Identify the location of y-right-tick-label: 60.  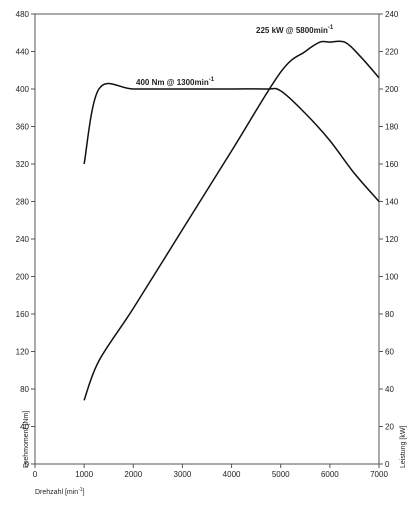
(389, 352).